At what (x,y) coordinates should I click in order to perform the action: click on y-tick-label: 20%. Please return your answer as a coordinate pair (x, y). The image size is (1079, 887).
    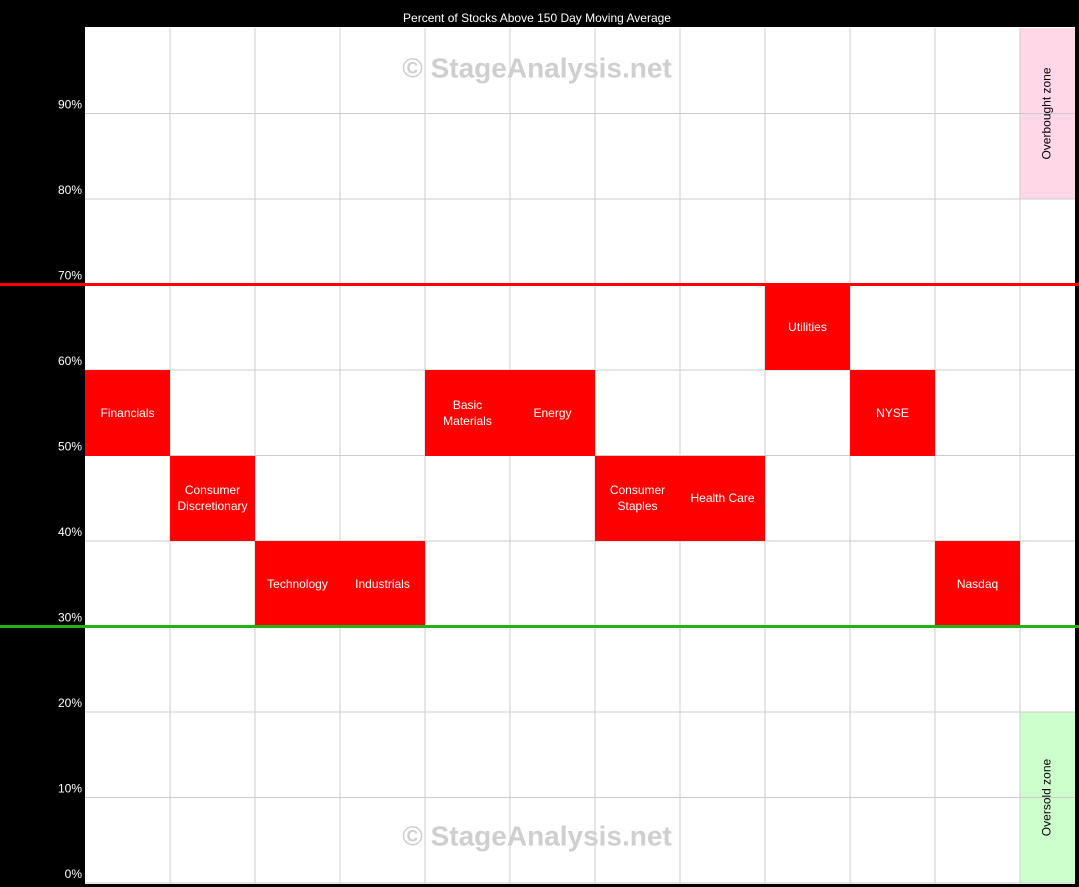
    Looking at the image, I should click on (70, 703).